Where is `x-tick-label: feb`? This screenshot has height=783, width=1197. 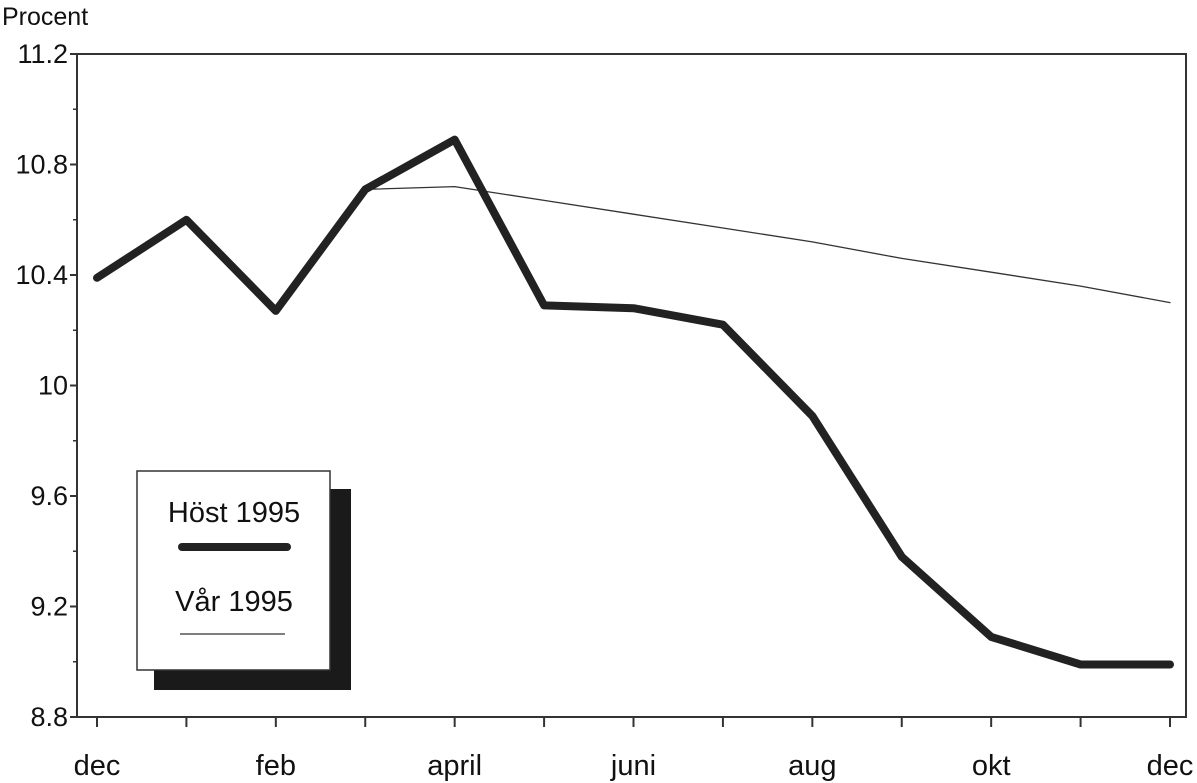
x-tick-label: feb is located at coordinates (276, 766).